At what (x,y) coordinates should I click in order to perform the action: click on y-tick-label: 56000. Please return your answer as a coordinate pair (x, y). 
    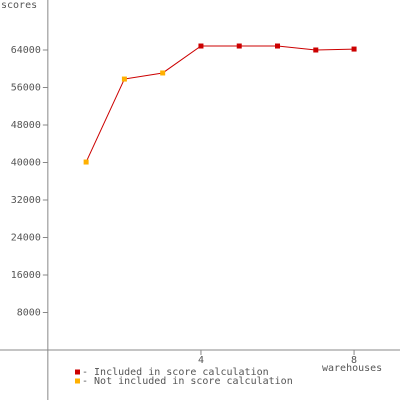
    Looking at the image, I should click on (26, 88).